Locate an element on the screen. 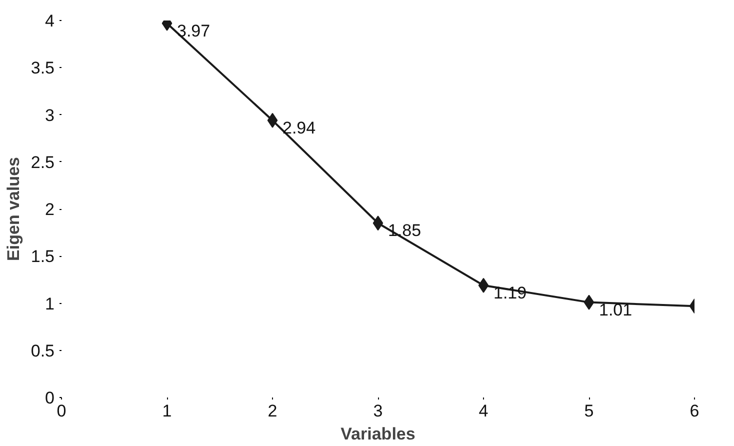 Image resolution: width=734 pixels, height=446 pixels. y-tick-label: 0.5 is located at coordinates (42, 350).